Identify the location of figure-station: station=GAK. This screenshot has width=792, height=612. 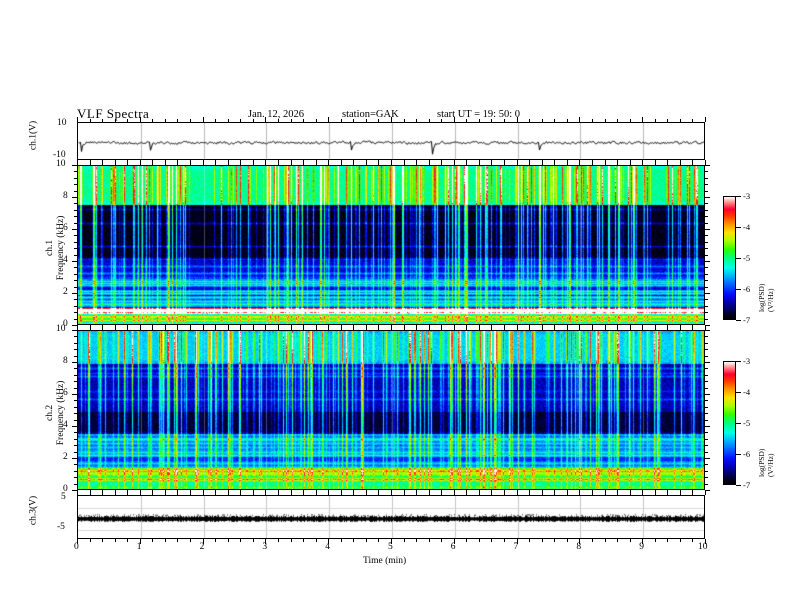
(370, 114).